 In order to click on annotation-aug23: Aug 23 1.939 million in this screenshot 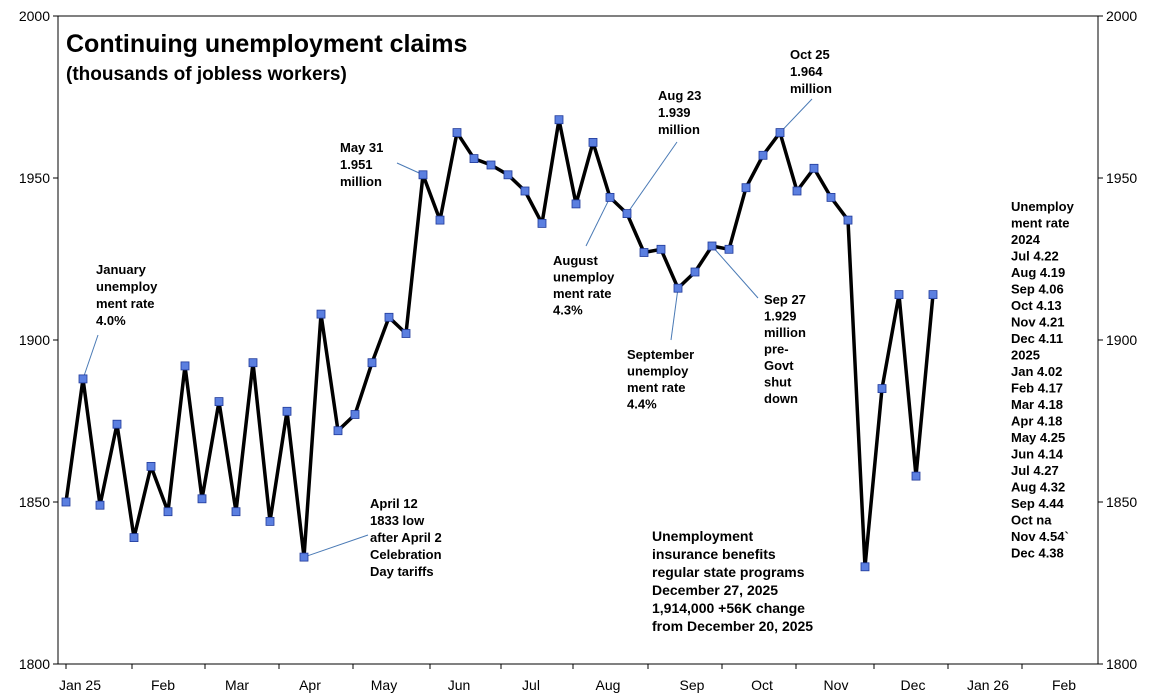, I will do `click(679, 112)`.